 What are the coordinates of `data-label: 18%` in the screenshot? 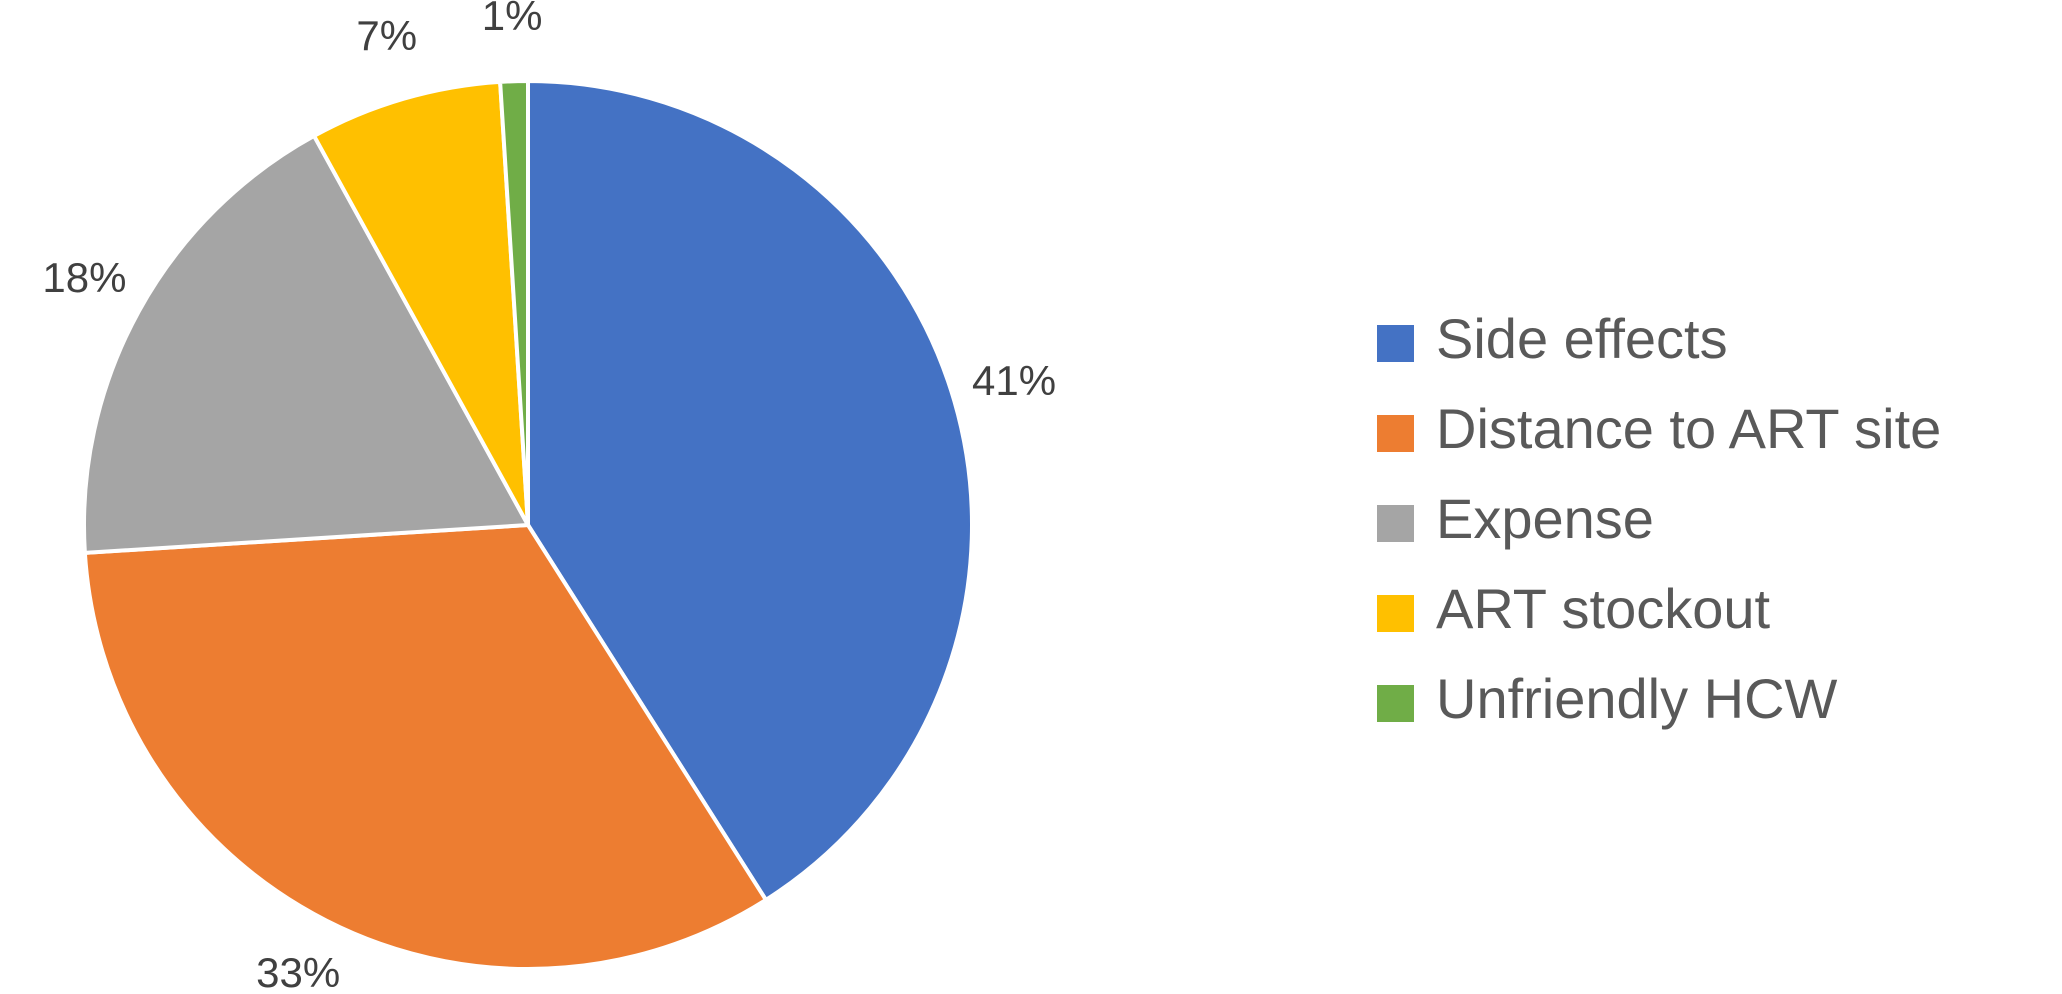 It's located at (84, 277).